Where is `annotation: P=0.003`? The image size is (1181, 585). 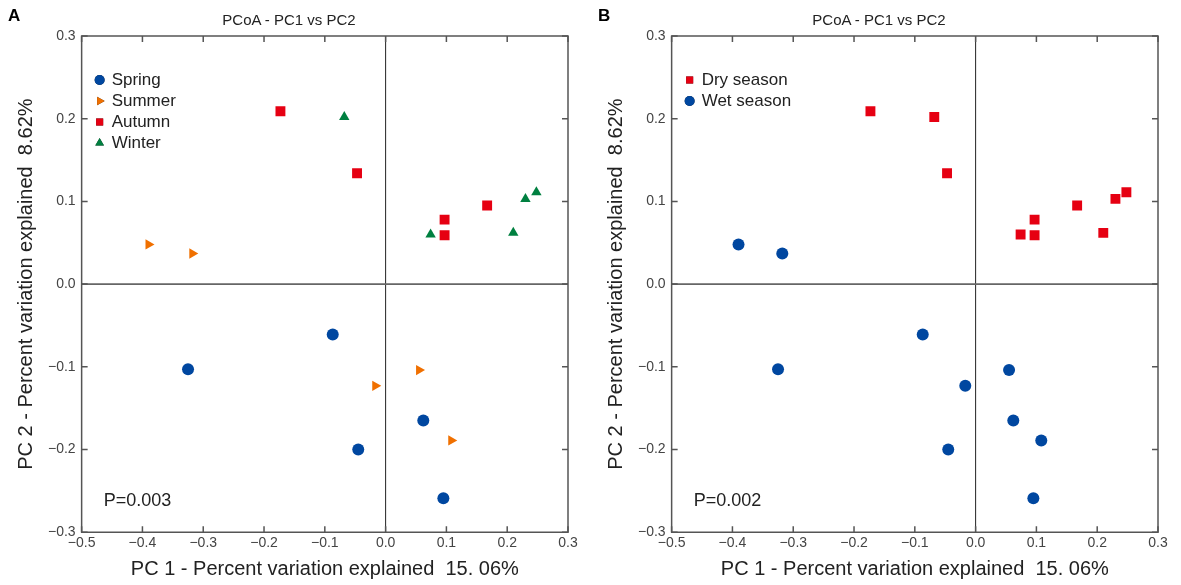 annotation: P=0.003 is located at coordinates (137, 500).